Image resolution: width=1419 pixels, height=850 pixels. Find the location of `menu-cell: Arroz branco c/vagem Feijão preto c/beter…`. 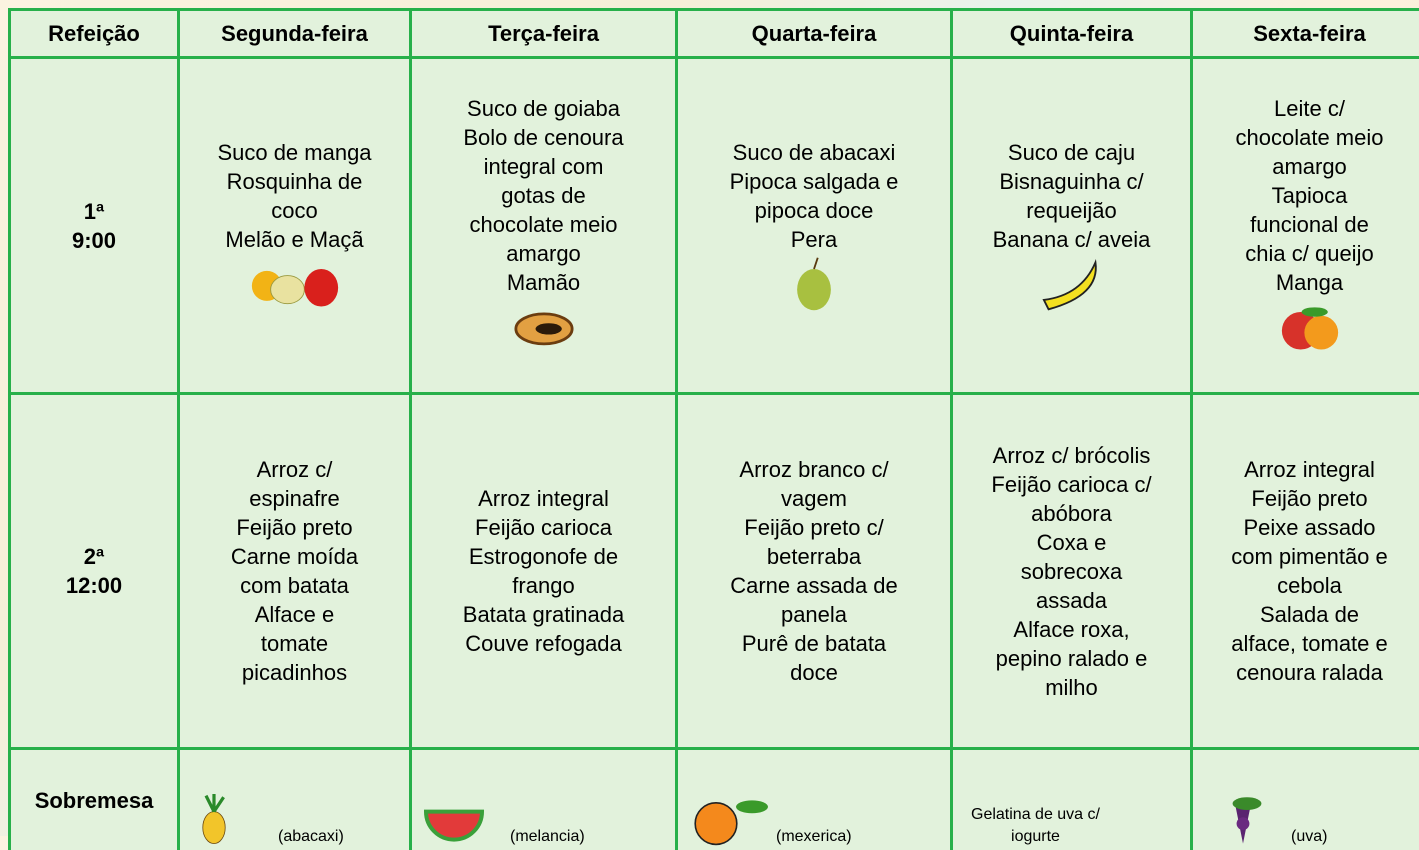

menu-cell: Arroz branco c/vagem Feijão preto c/beter… is located at coordinates (814, 571).